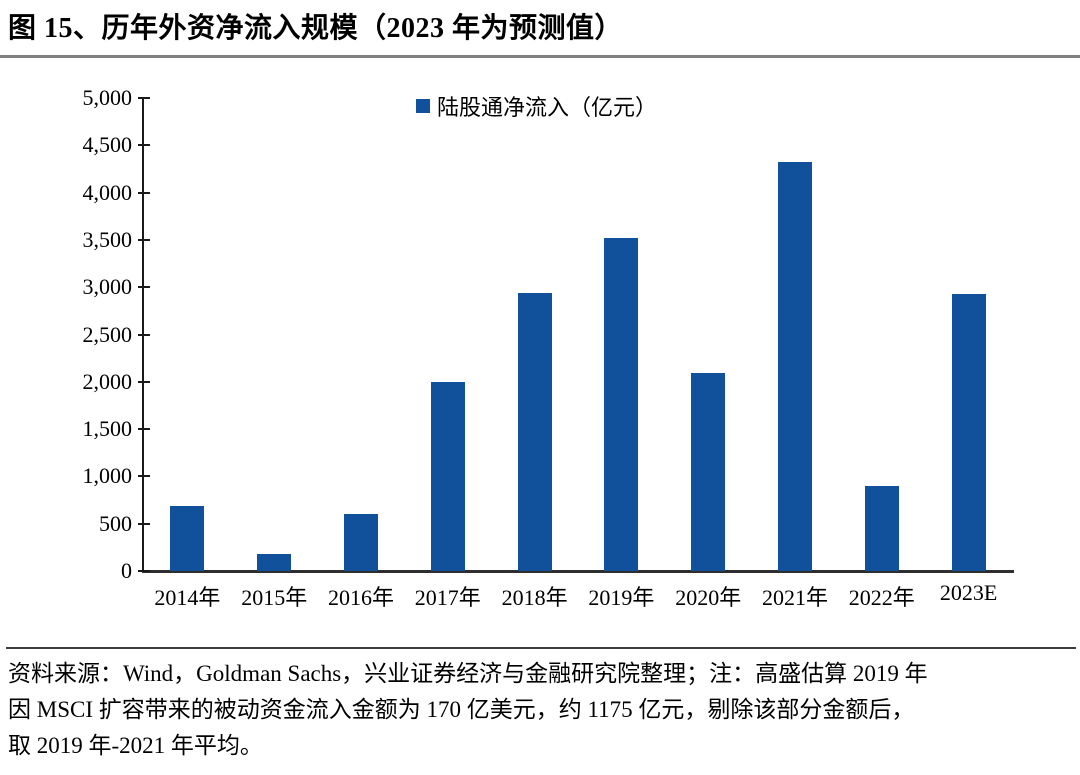  Describe the element at coordinates (578, 571) in the screenshot. I see `x-axis-line` at that location.